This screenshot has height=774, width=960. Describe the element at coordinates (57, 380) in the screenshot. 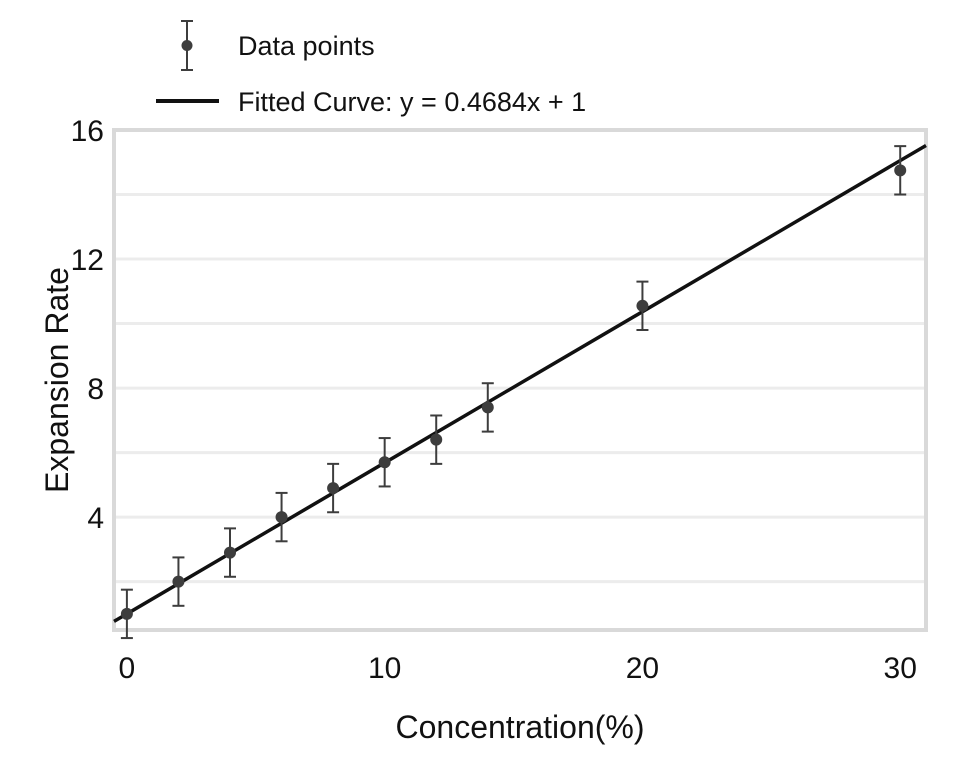

I see `y-axis-title: Expansion Rate` at that location.